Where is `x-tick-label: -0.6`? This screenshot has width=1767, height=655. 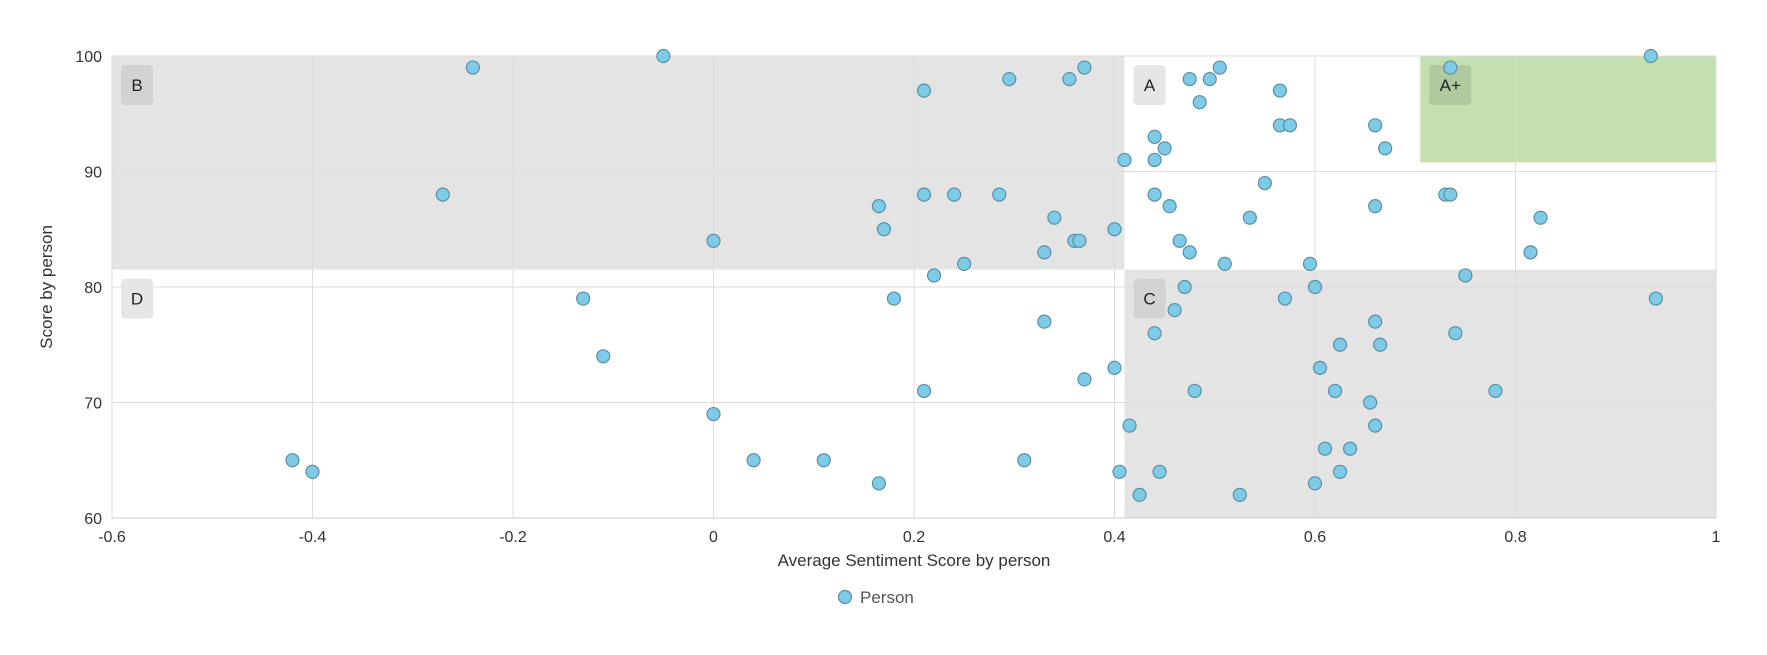
x-tick-label: -0.6 is located at coordinates (112, 537).